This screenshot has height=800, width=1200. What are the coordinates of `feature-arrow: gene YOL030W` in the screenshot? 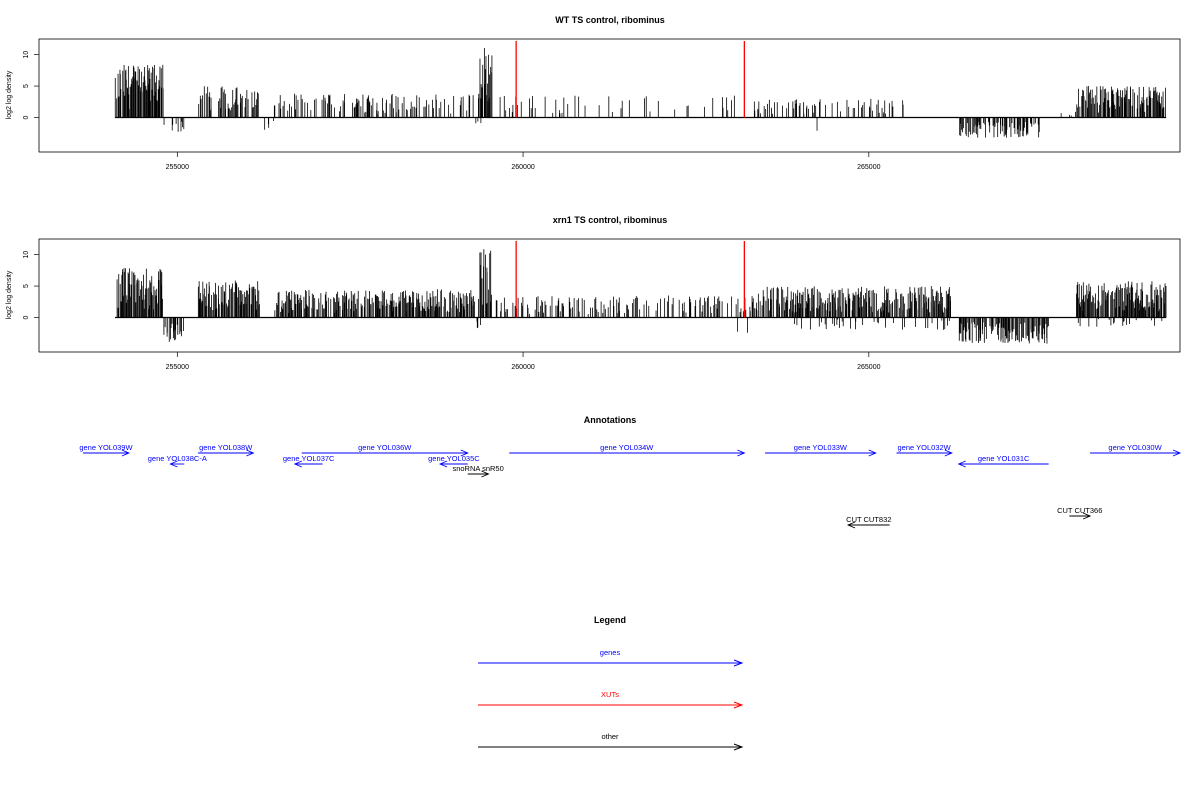 It's located at (1136, 450).